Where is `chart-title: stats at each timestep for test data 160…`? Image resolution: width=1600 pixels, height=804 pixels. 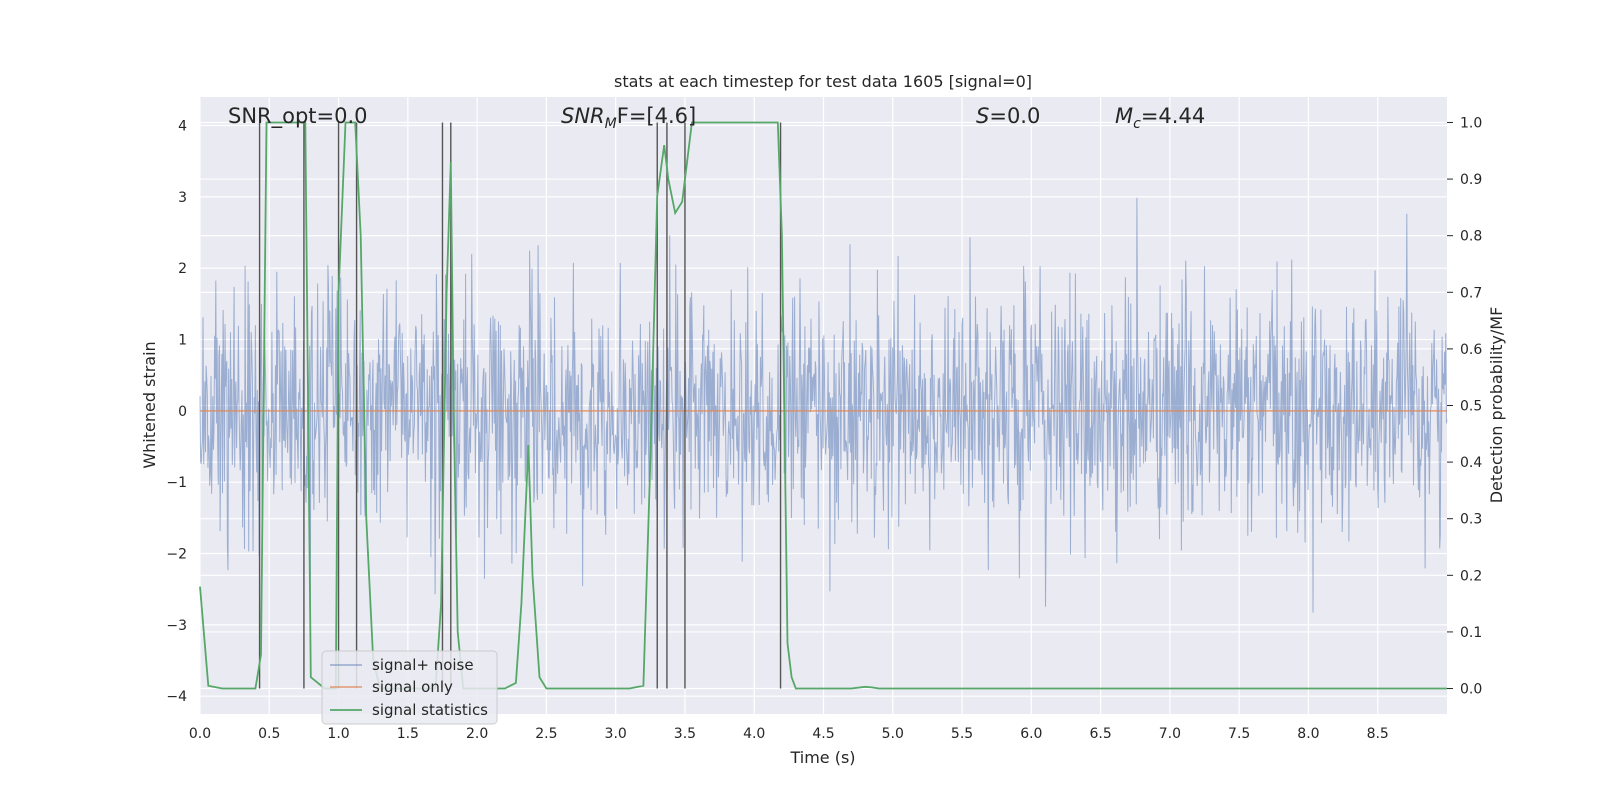 chart-title: stats at each timestep for test data 160… is located at coordinates (823, 81).